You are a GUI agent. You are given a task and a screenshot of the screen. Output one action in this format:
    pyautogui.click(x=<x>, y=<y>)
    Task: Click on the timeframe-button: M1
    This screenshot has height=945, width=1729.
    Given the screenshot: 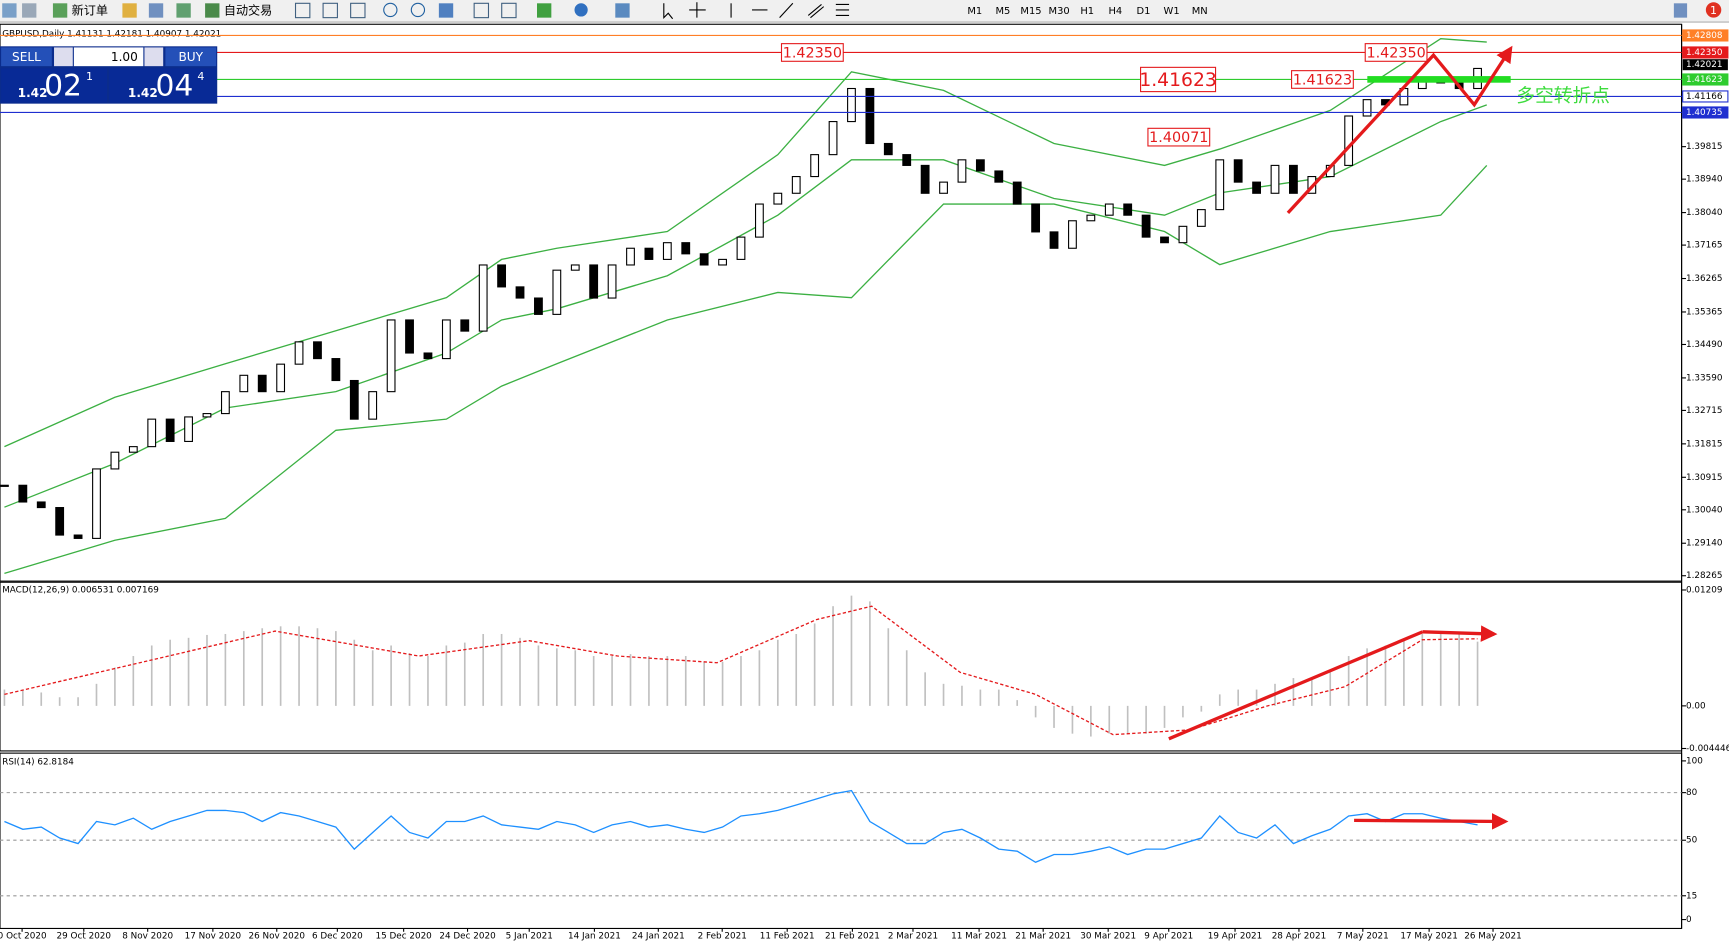 What is the action you would take?
    pyautogui.click(x=974, y=11)
    